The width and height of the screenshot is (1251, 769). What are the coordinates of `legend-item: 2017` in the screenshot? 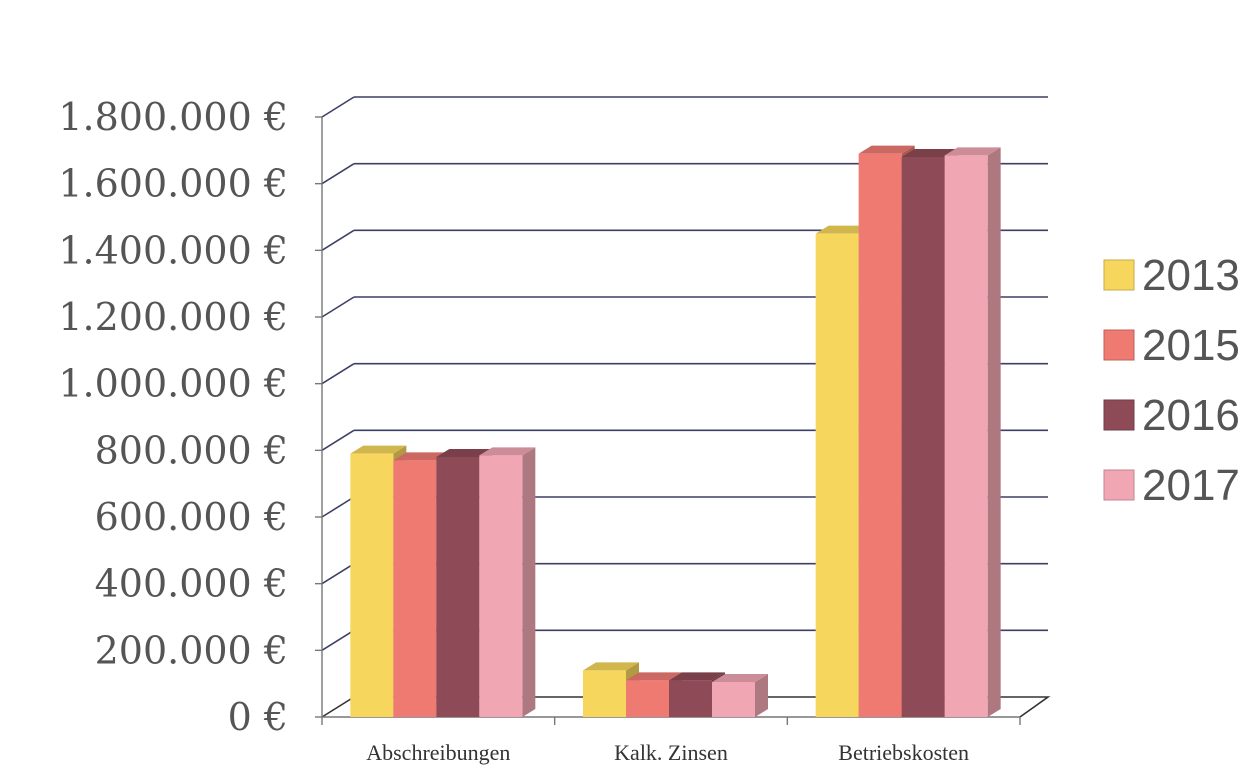 It's located at (1171, 485).